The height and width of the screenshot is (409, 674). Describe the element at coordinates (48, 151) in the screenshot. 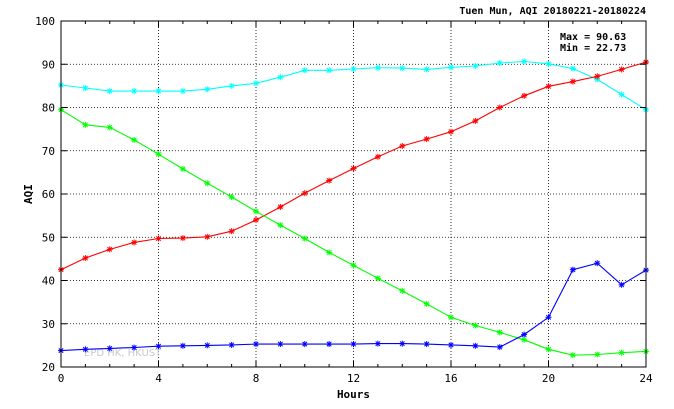

I see `y-tick-label: 70` at that location.